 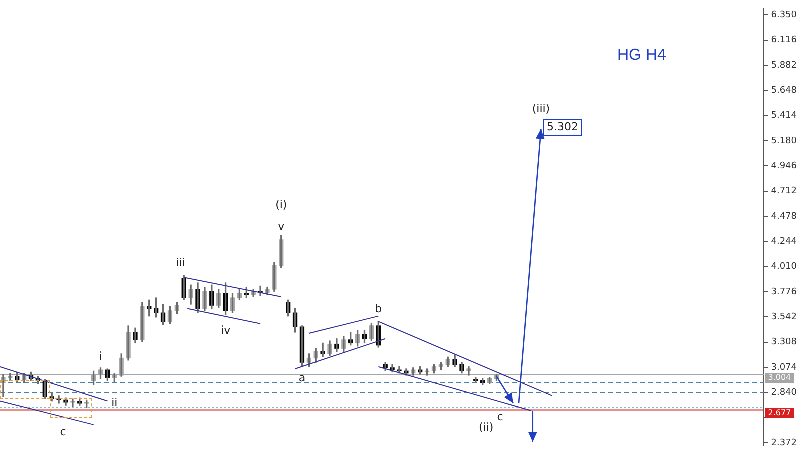 I want to click on y-tick-label: 5.180, so click(x=784, y=141).